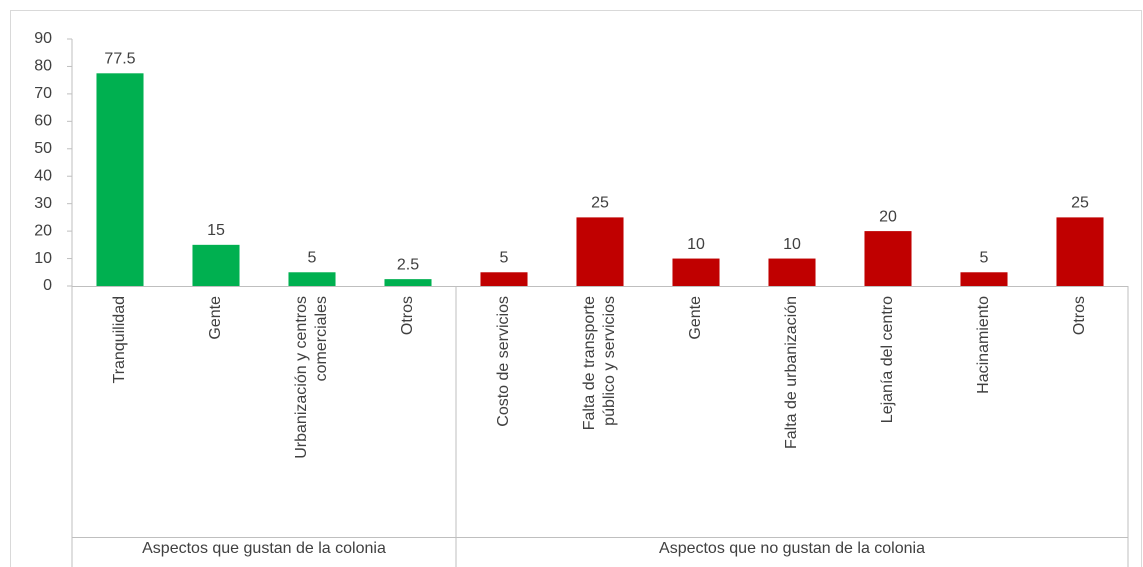  I want to click on x-tick-label: Lejanía del centro, so click(887, 359).